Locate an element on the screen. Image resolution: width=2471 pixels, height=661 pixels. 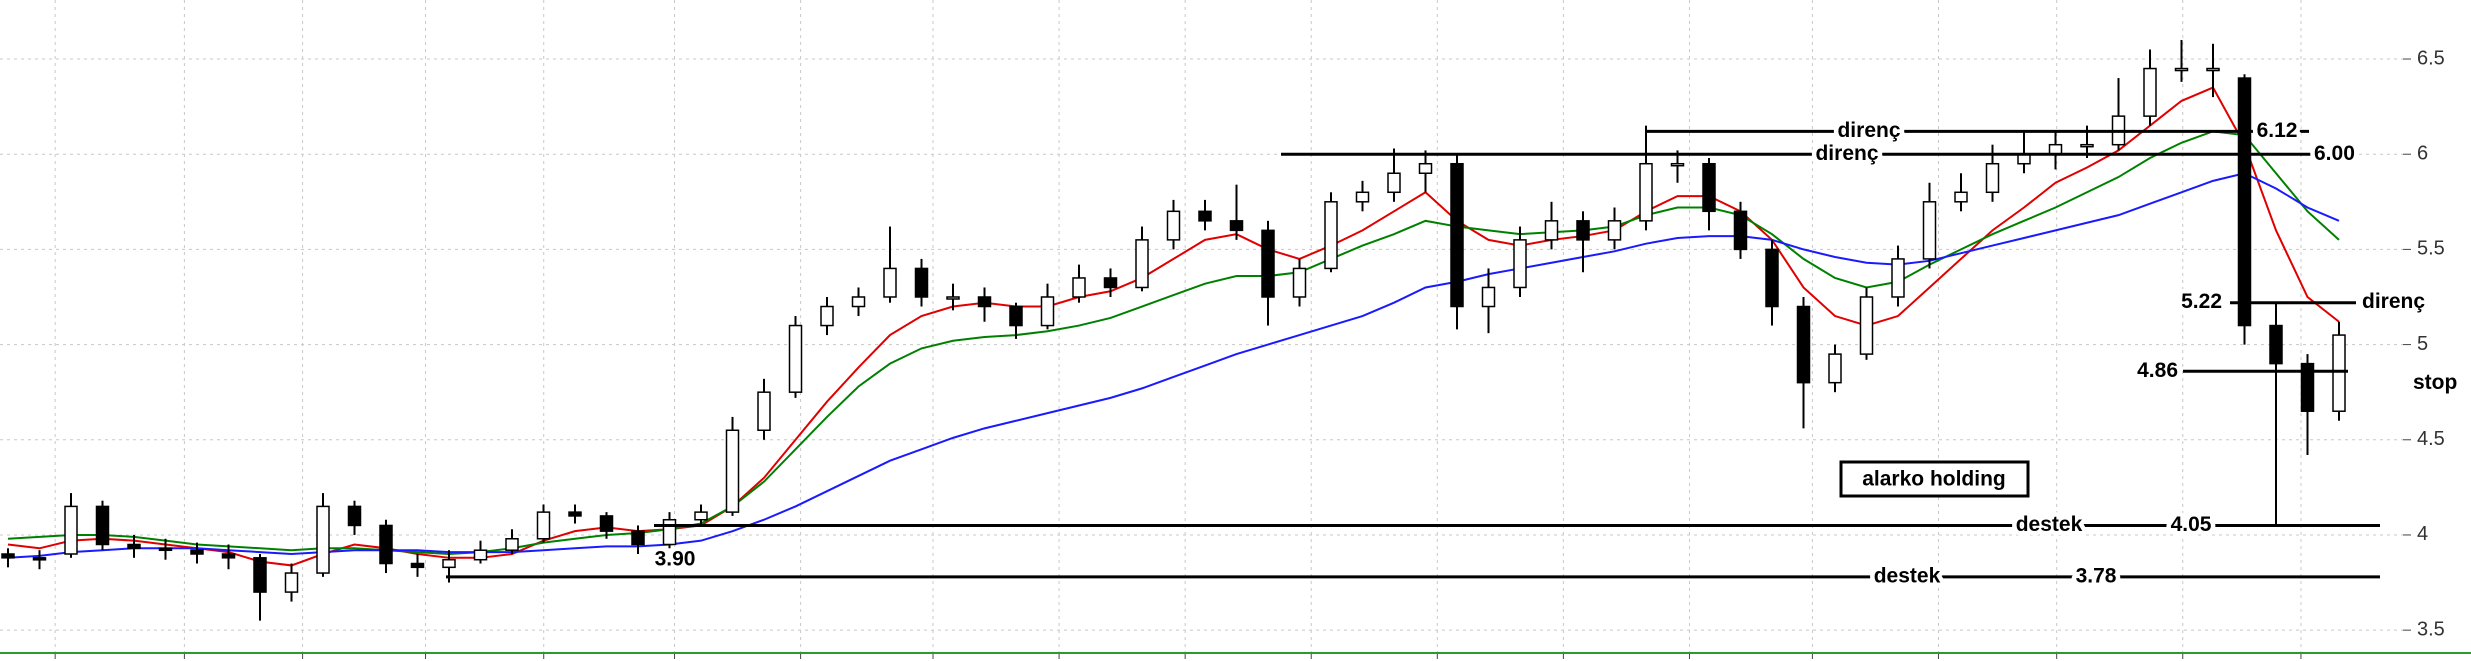
level-price: 4.05 is located at coordinates (2191, 524).